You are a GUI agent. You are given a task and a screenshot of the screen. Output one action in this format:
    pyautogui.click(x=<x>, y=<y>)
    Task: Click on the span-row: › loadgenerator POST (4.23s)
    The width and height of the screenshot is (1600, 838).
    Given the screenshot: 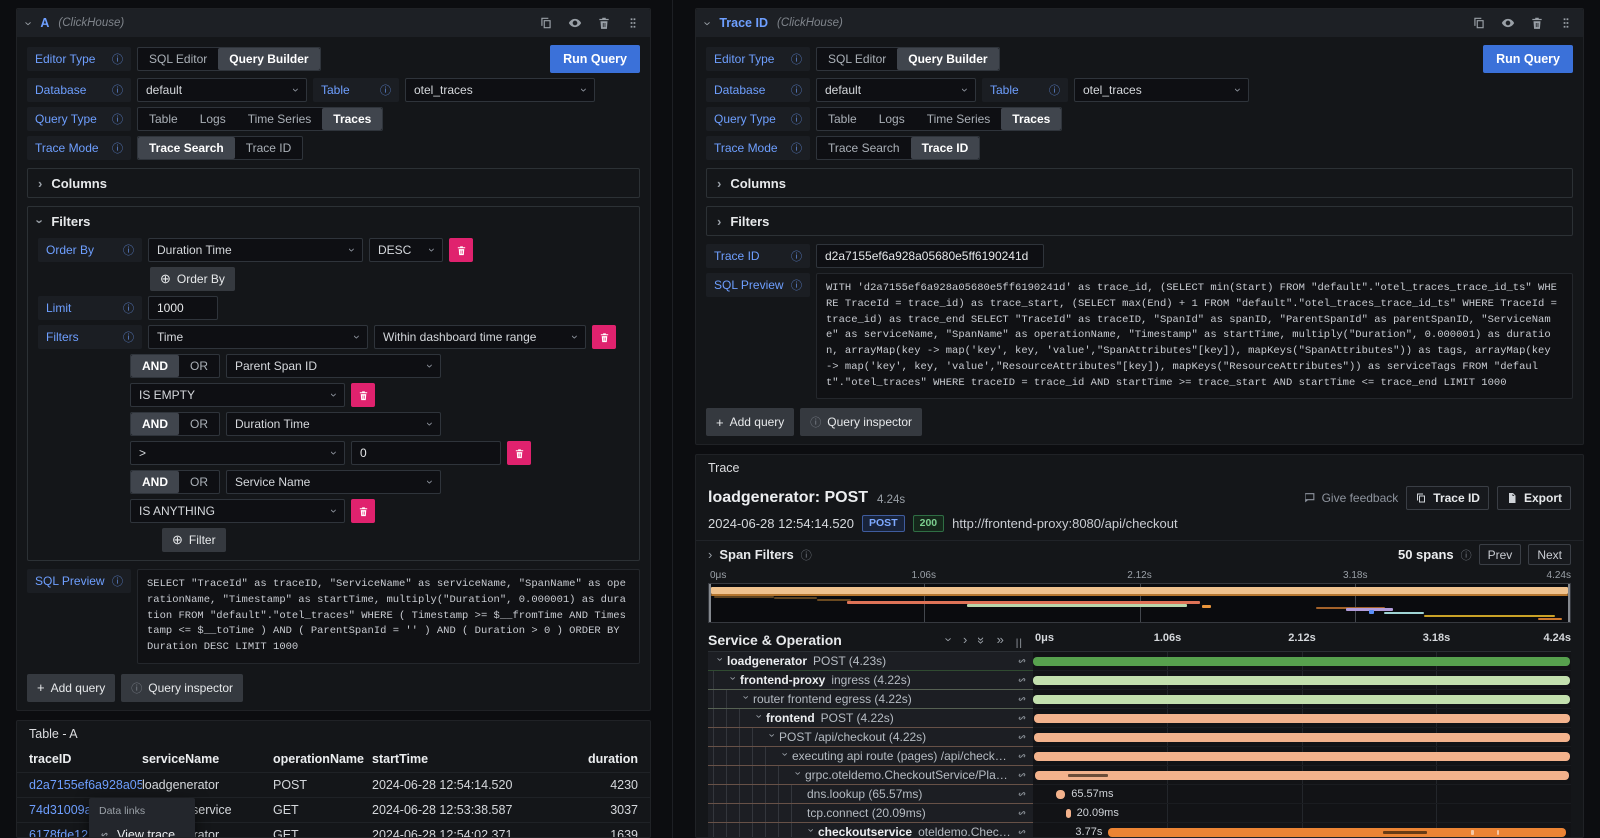 What is the action you would take?
    pyautogui.click(x=1139, y=662)
    